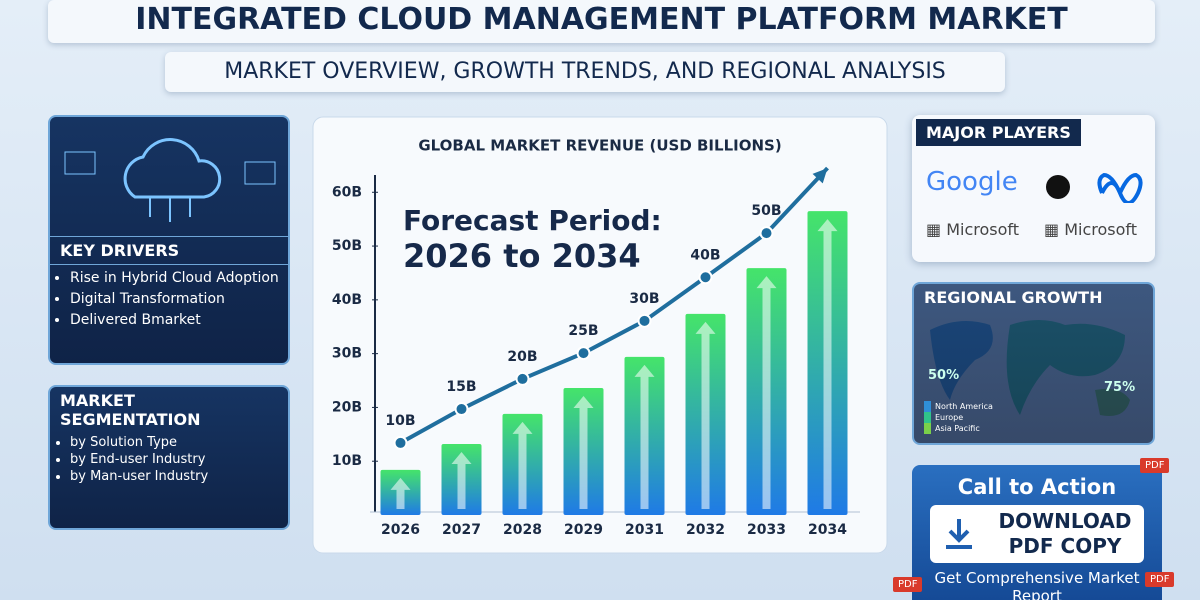 The width and height of the screenshot is (1200, 600). I want to click on point-label: 40B, so click(705, 255).